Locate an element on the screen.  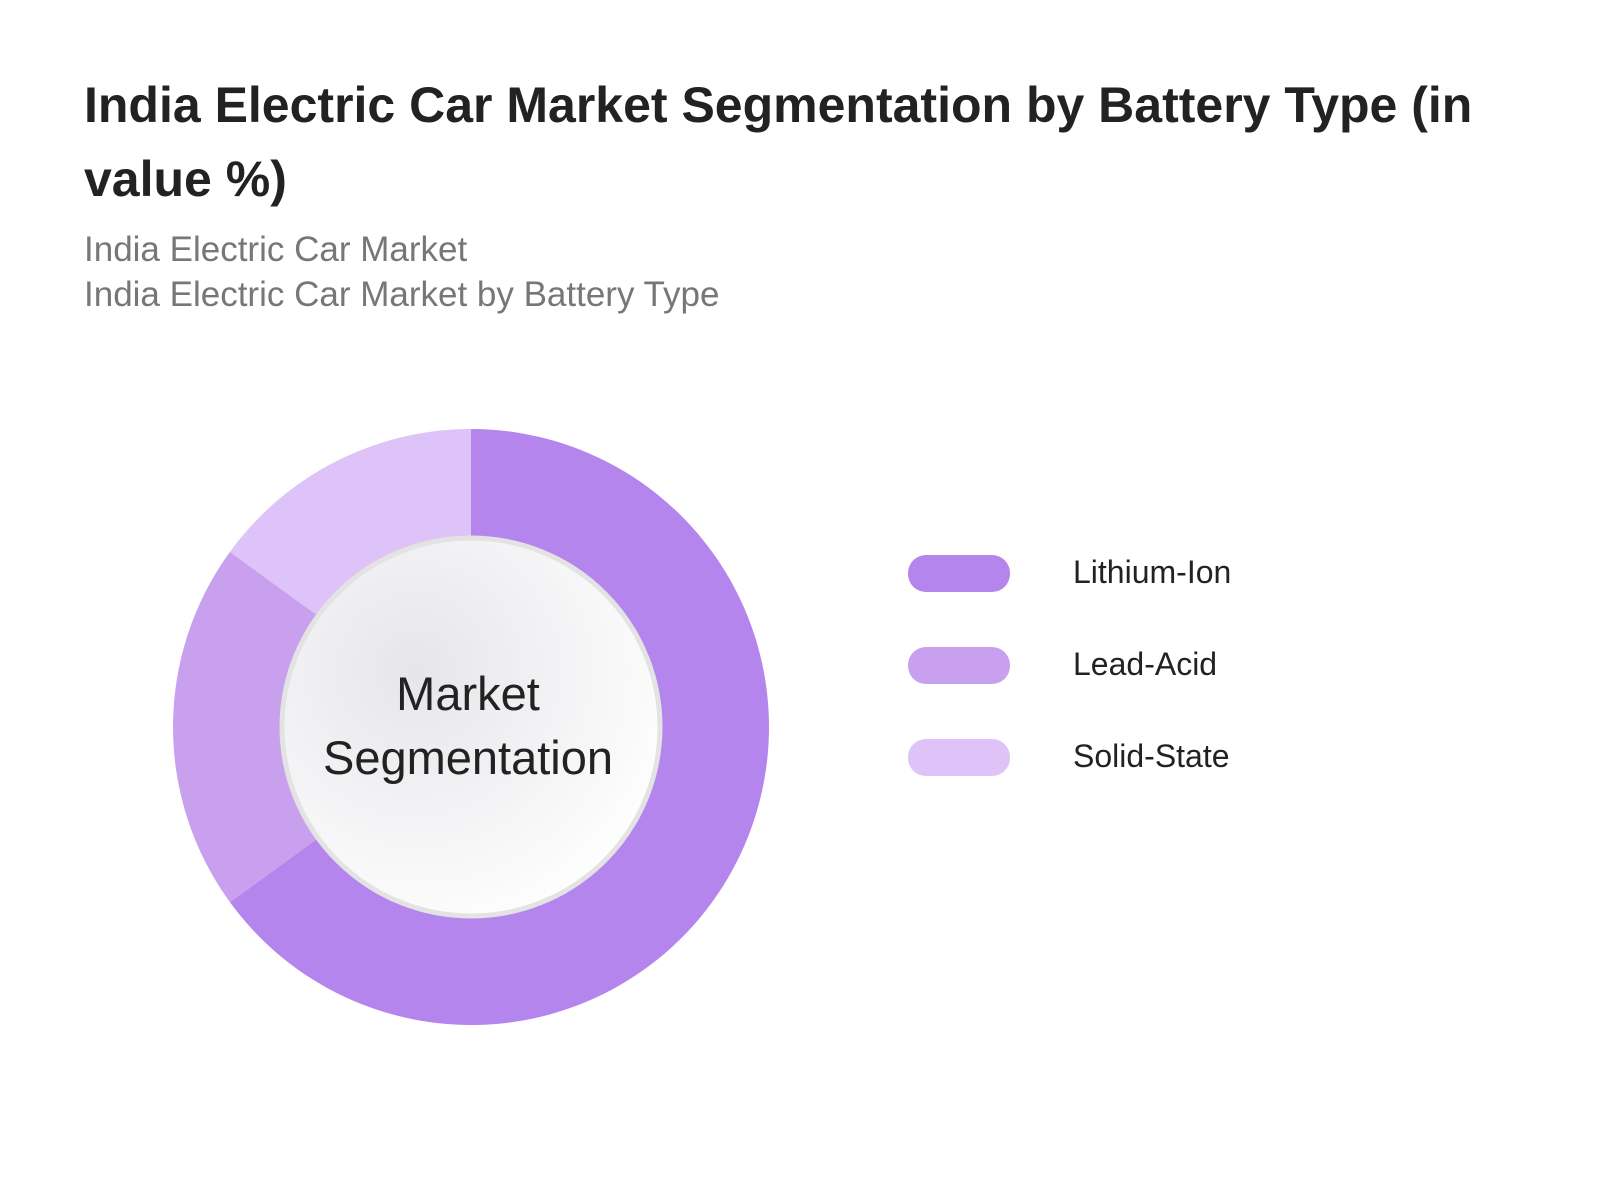
chart-legend: Lithium-Ion Lead-Acid Solid-State is located at coordinates (1133, 668).